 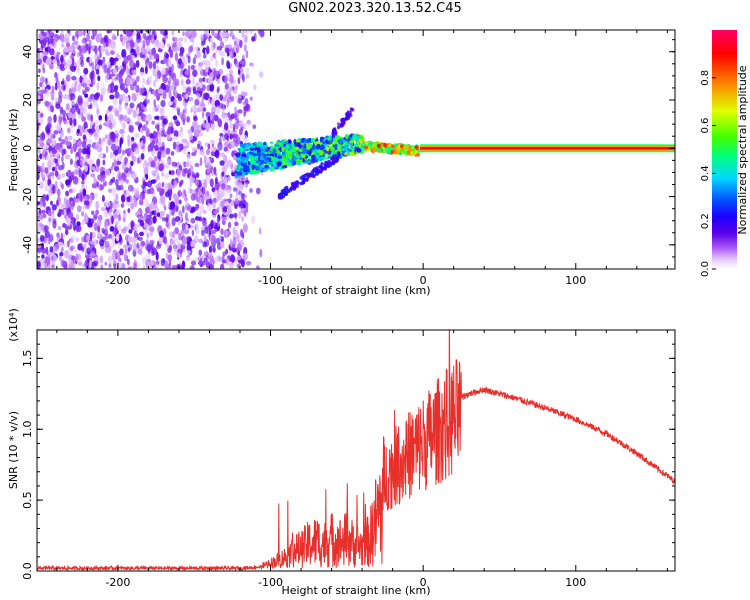 I want to click on snr-ytick-label: 1.5, so click(x=27, y=359).